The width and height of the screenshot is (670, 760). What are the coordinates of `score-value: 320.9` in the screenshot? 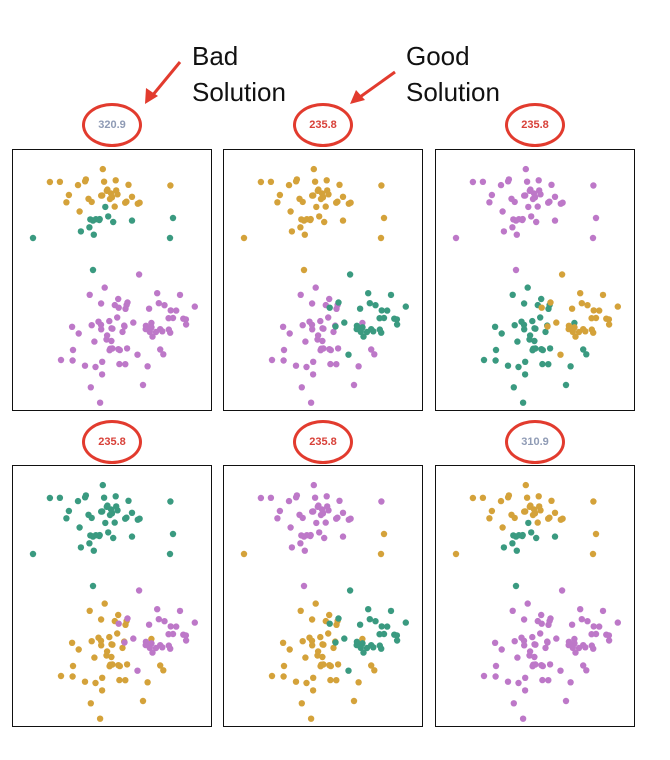 It's located at (112, 125).